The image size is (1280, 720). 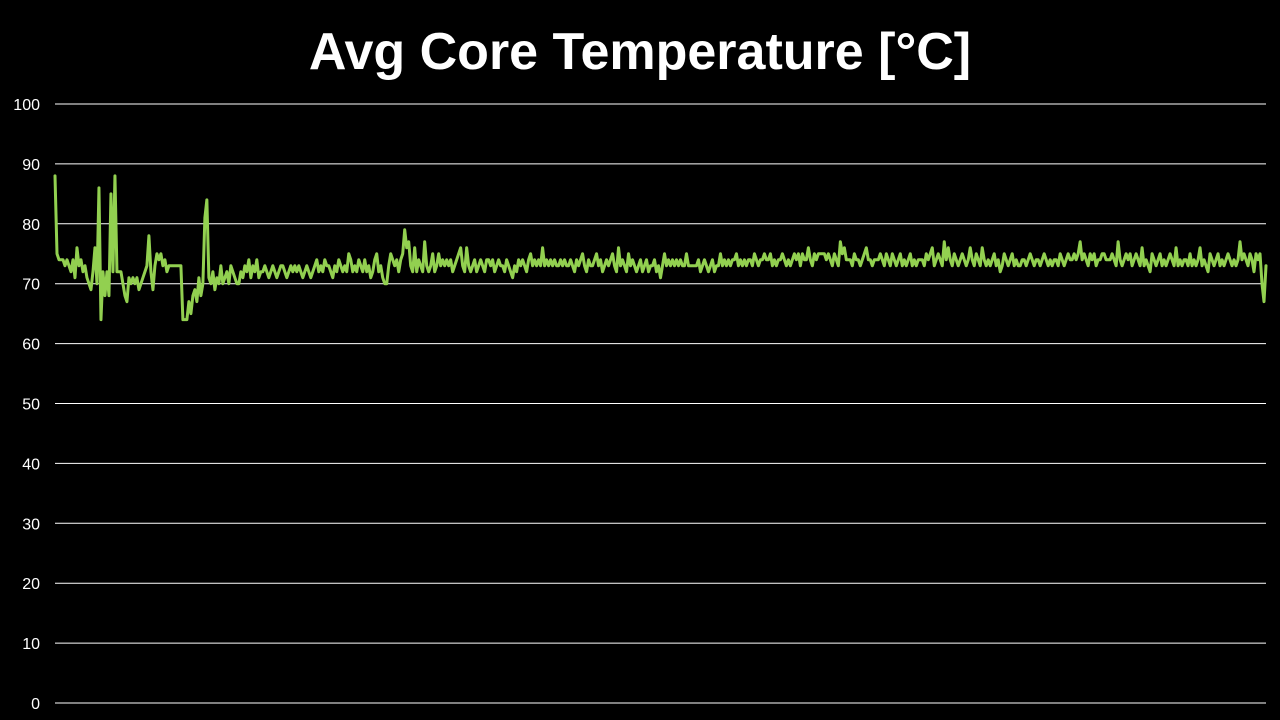 What do you see at coordinates (31, 644) in the screenshot?
I see `y-tick-label: 10` at bounding box center [31, 644].